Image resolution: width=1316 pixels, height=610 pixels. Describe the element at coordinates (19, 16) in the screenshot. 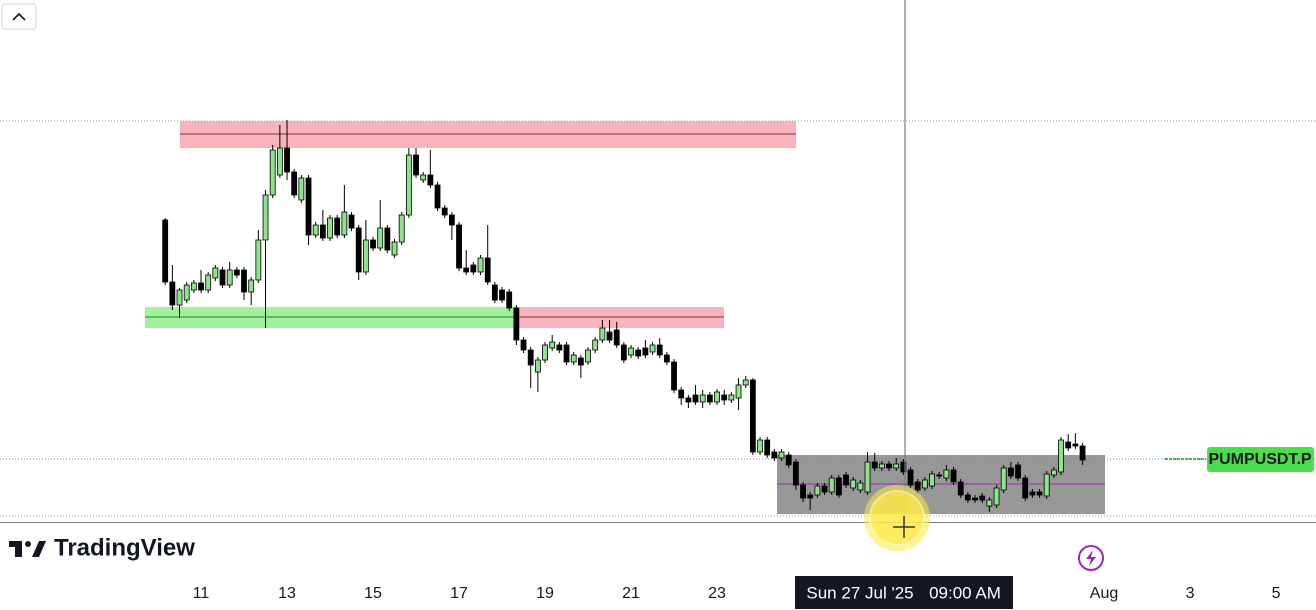

I see `collapse-button` at that location.